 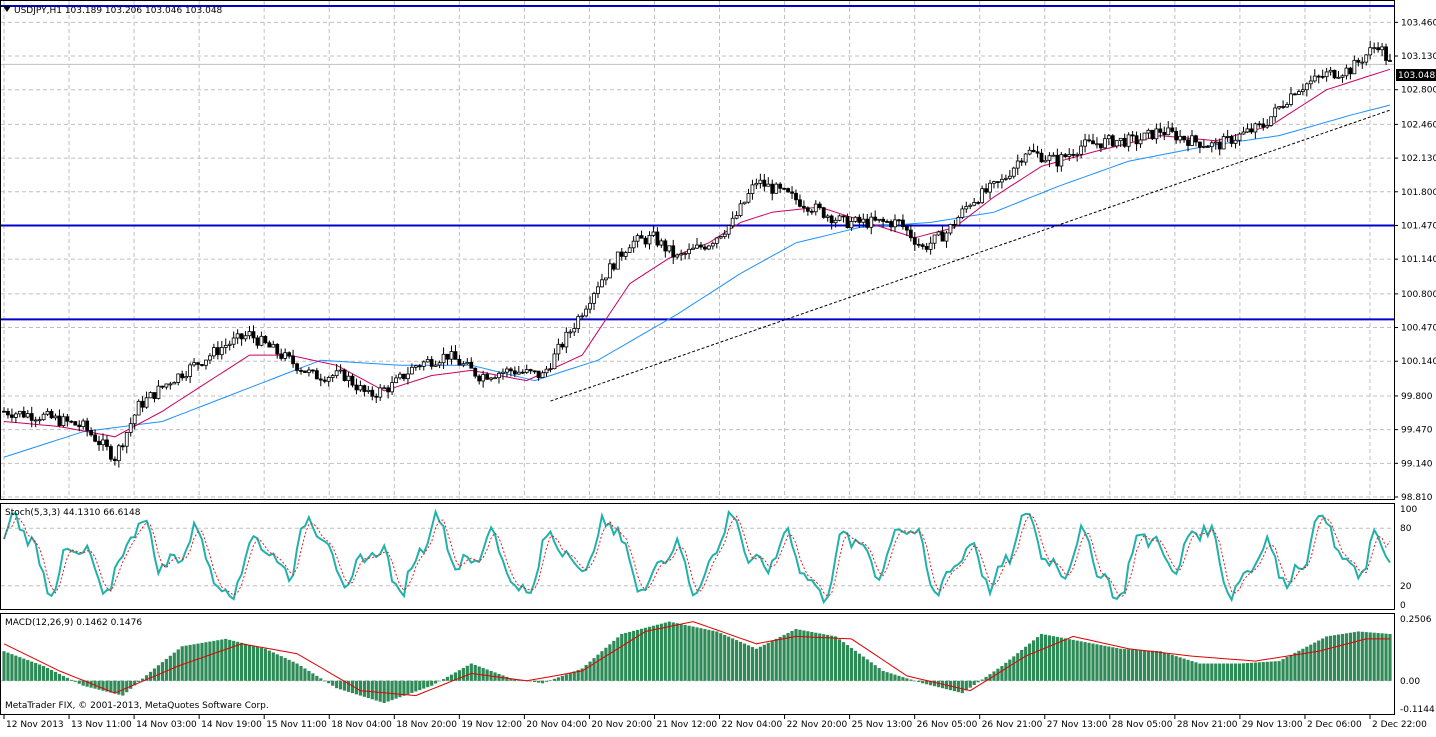 I want to click on time-tick-label: 25 Nov 13:00, so click(x=882, y=725).